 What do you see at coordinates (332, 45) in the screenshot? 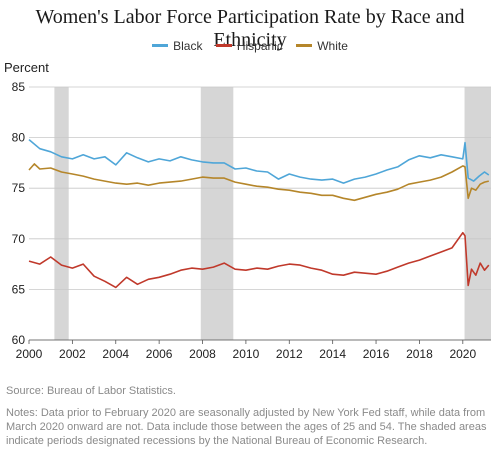
I see `legend-label-white: White` at bounding box center [332, 45].